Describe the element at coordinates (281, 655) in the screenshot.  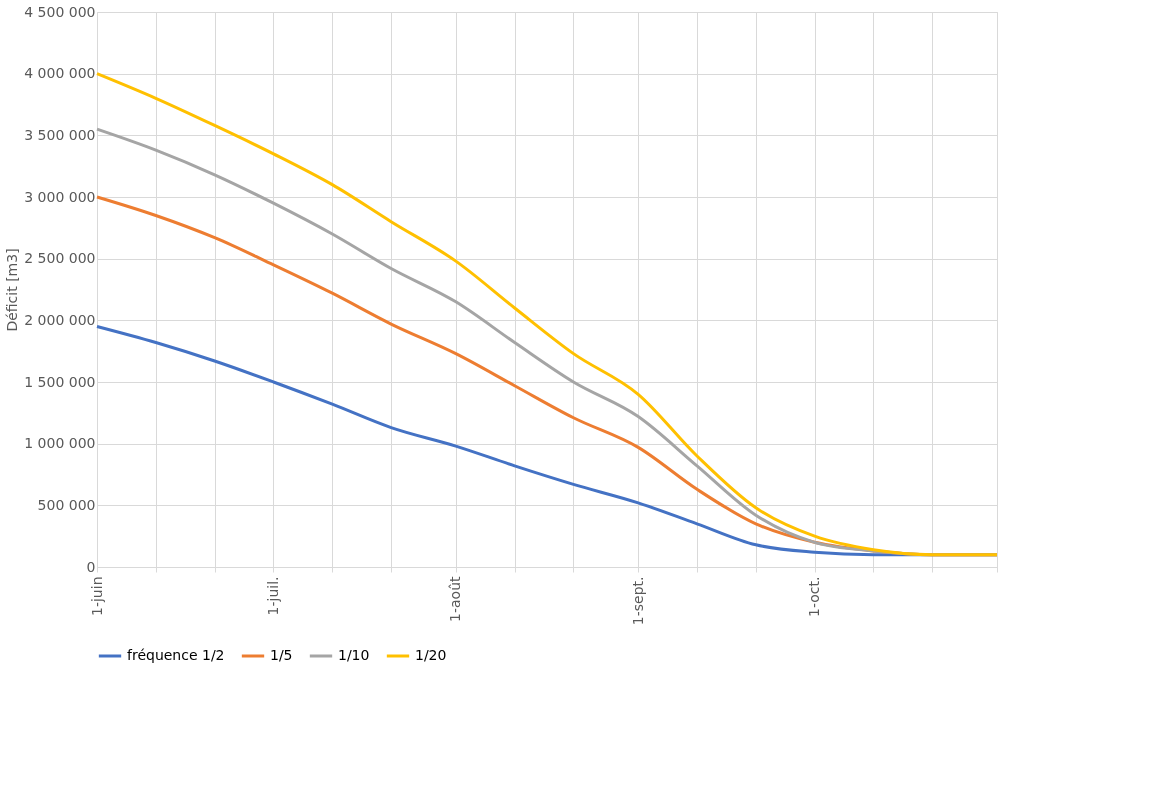
I see `legend-label: 1/5` at that location.